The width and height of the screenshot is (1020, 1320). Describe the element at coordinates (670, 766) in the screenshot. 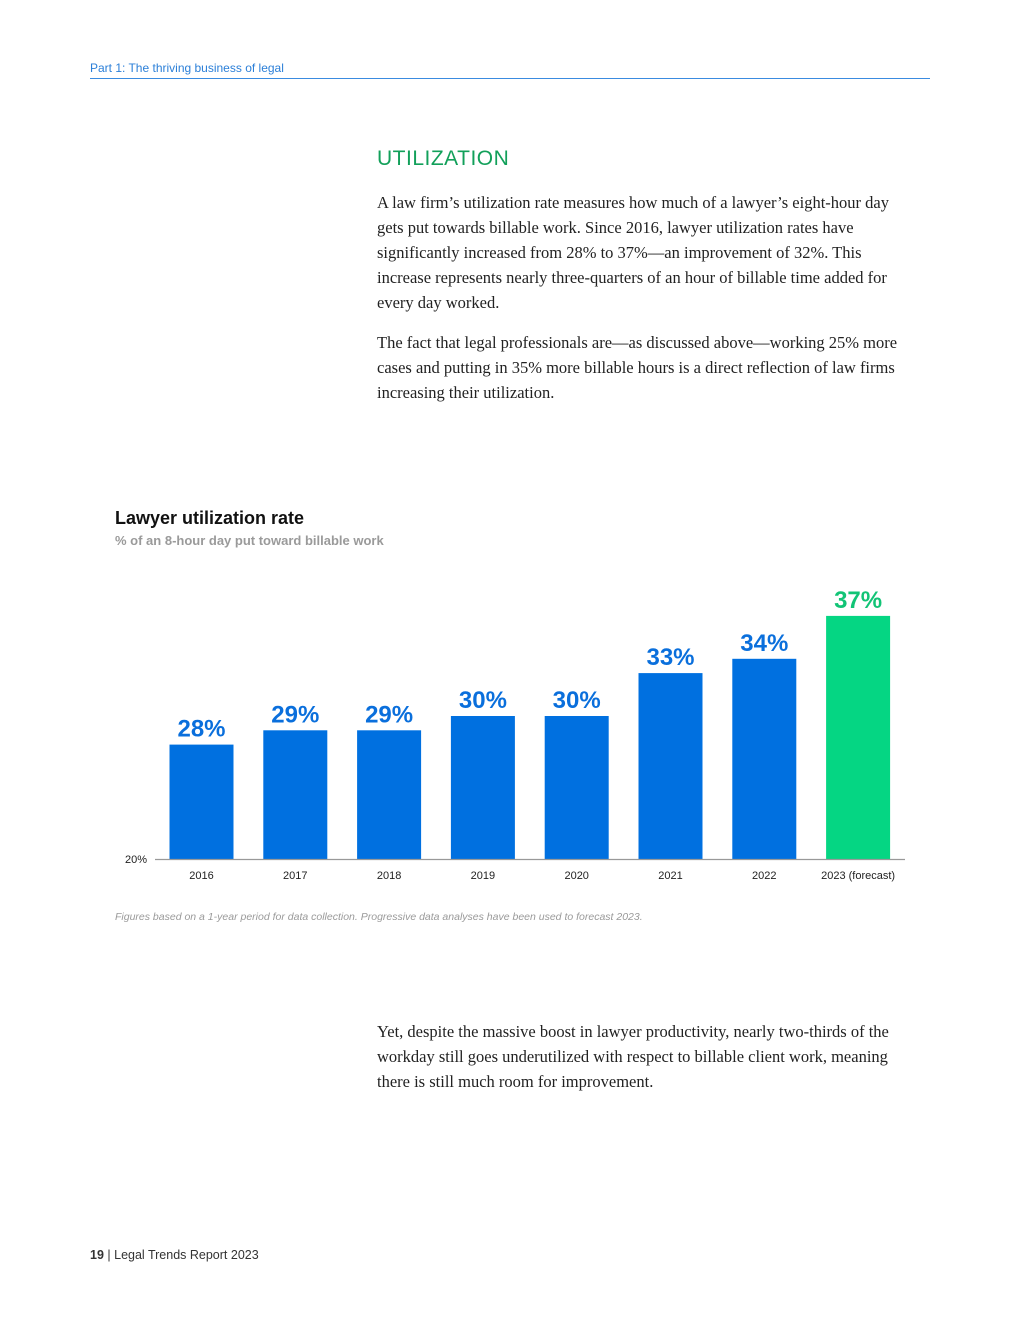

I see `bar-2021` at that location.